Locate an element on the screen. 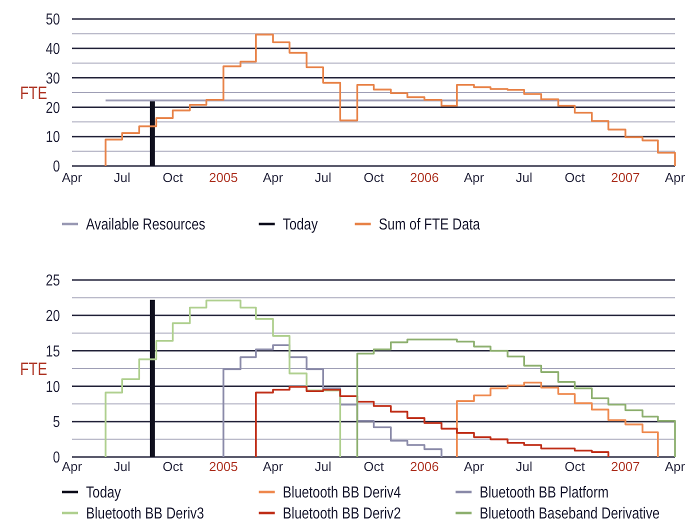 This screenshot has width=696, height=531. legend-label: Bluetooth BB Deriv4 is located at coordinates (341, 493).